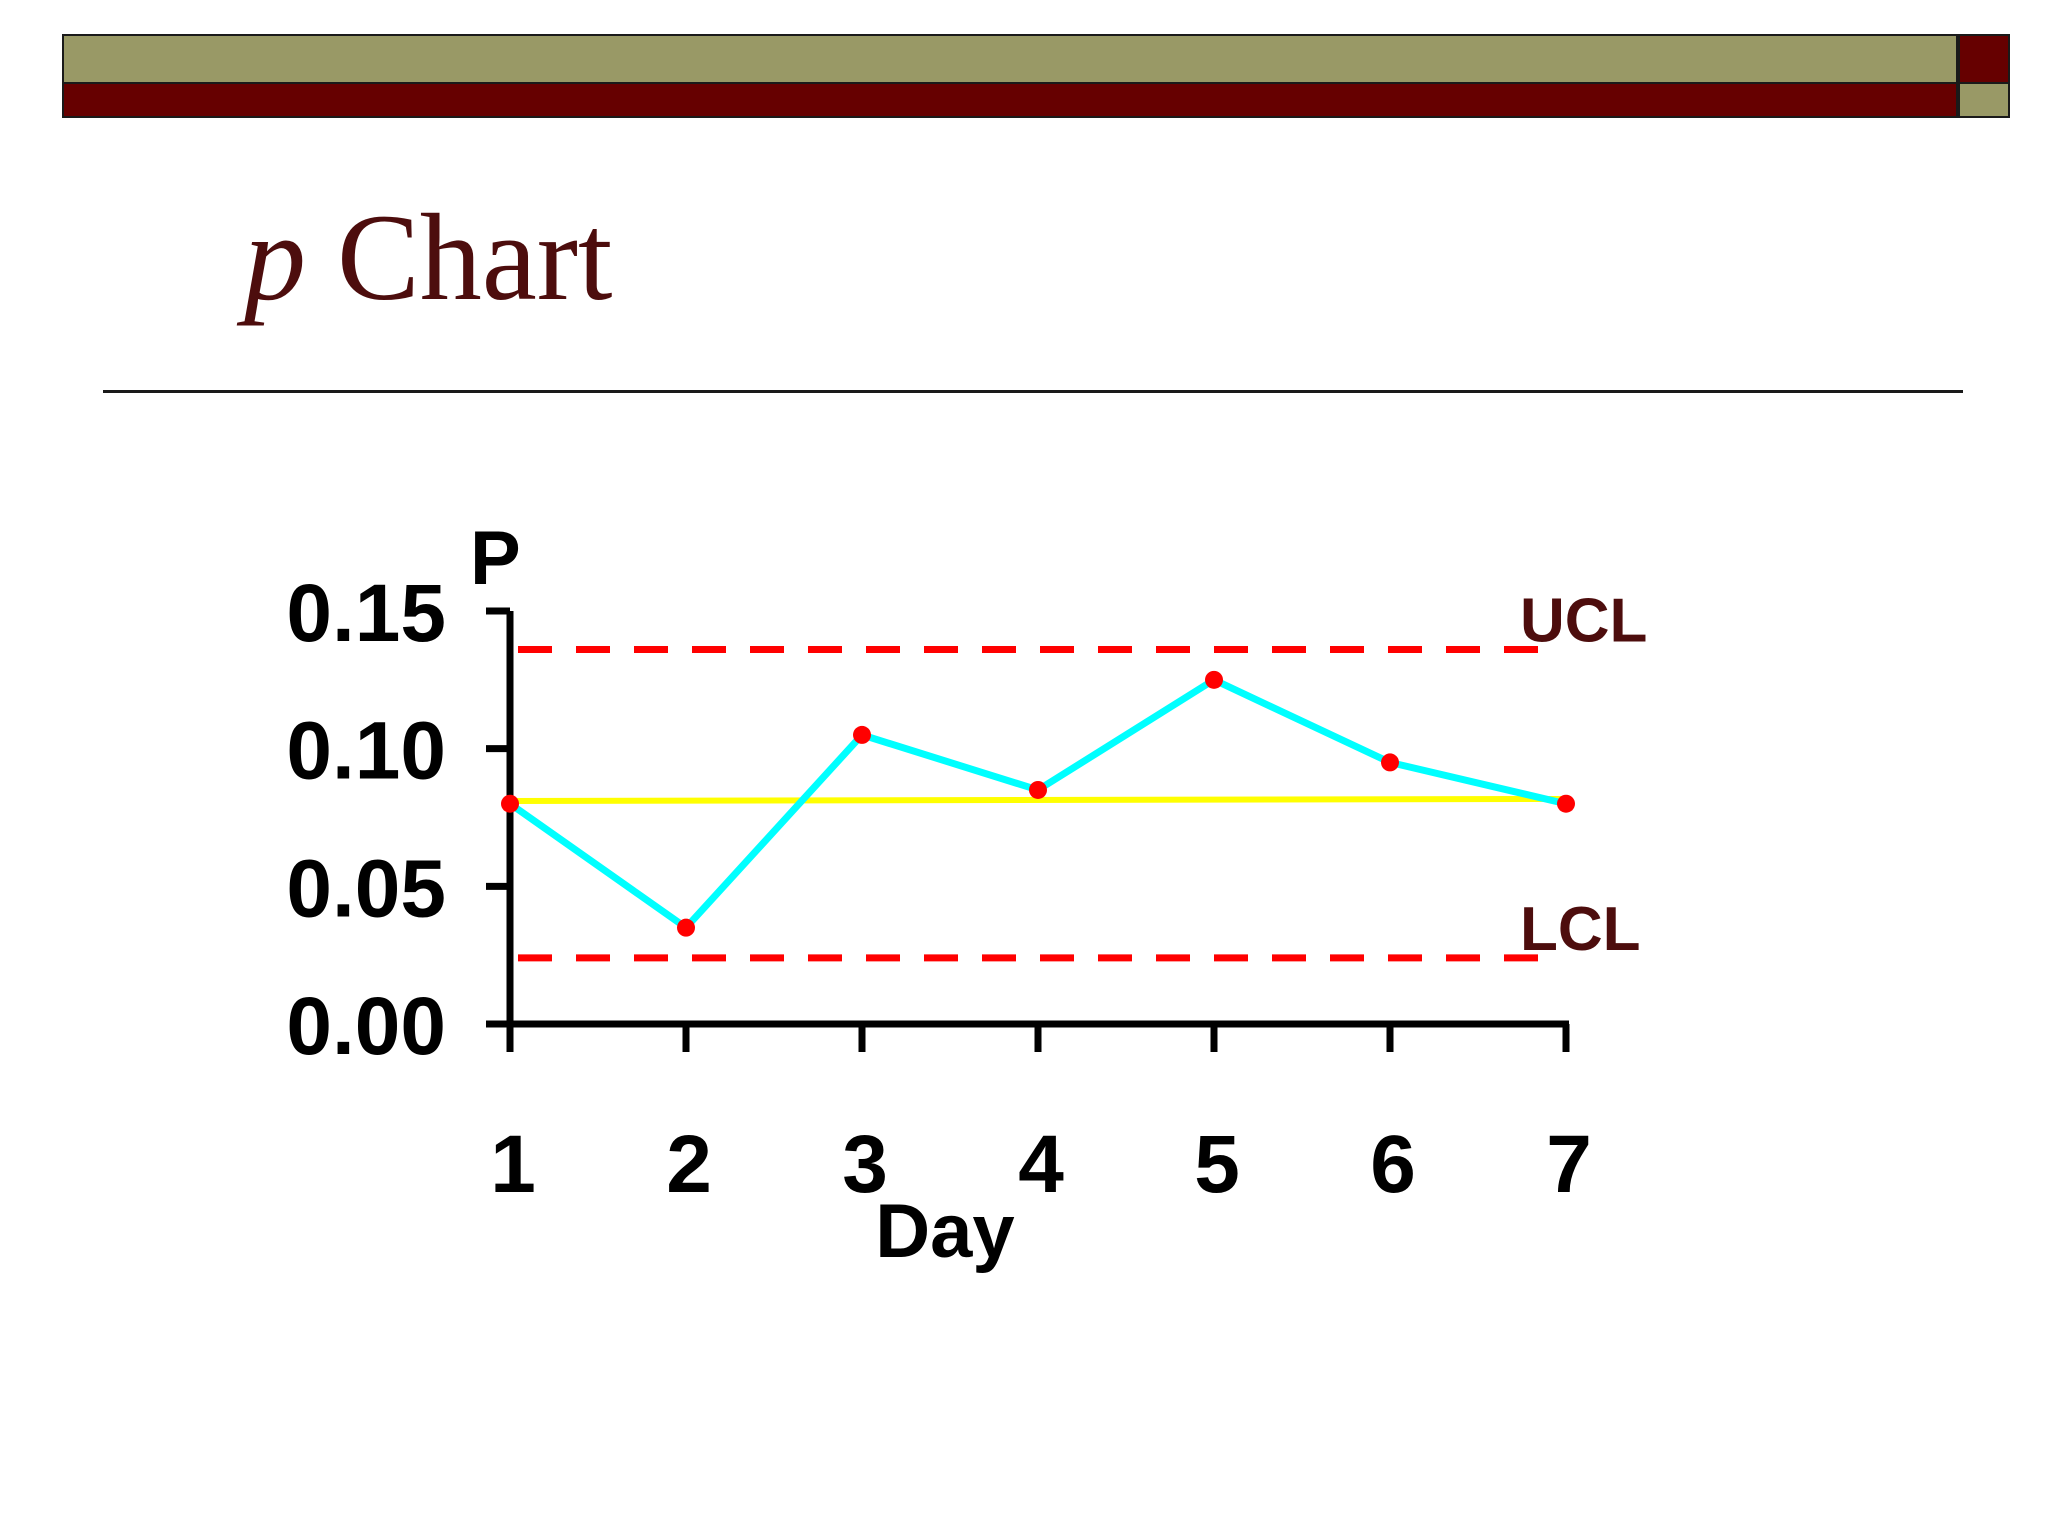 The width and height of the screenshot is (2048, 1536). Describe the element at coordinates (1984, 101) in the screenshot. I see `header-square-olive` at that location.